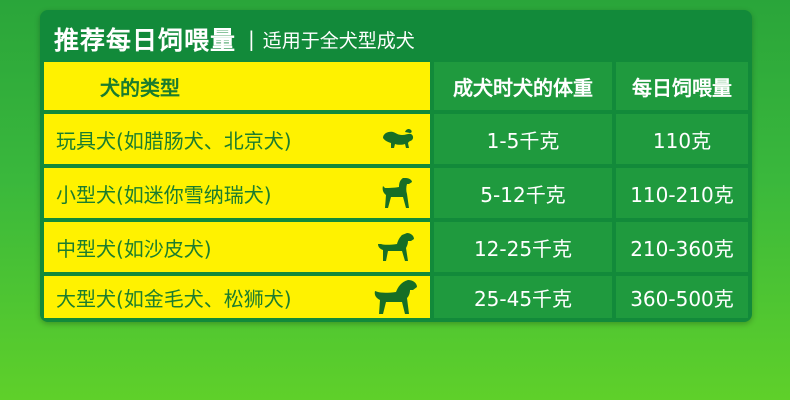  Describe the element at coordinates (523, 86) in the screenshot. I see `column-header-weight: 成犬时犬的体重` at that location.